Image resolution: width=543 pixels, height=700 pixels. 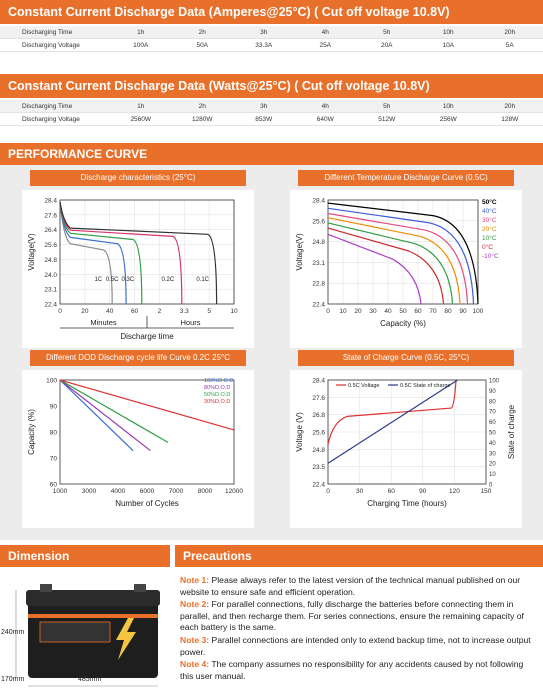 What do you see at coordinates (299, 252) in the screenshot?
I see `y-axis-label: Voltage(V)` at bounding box center [299, 252].